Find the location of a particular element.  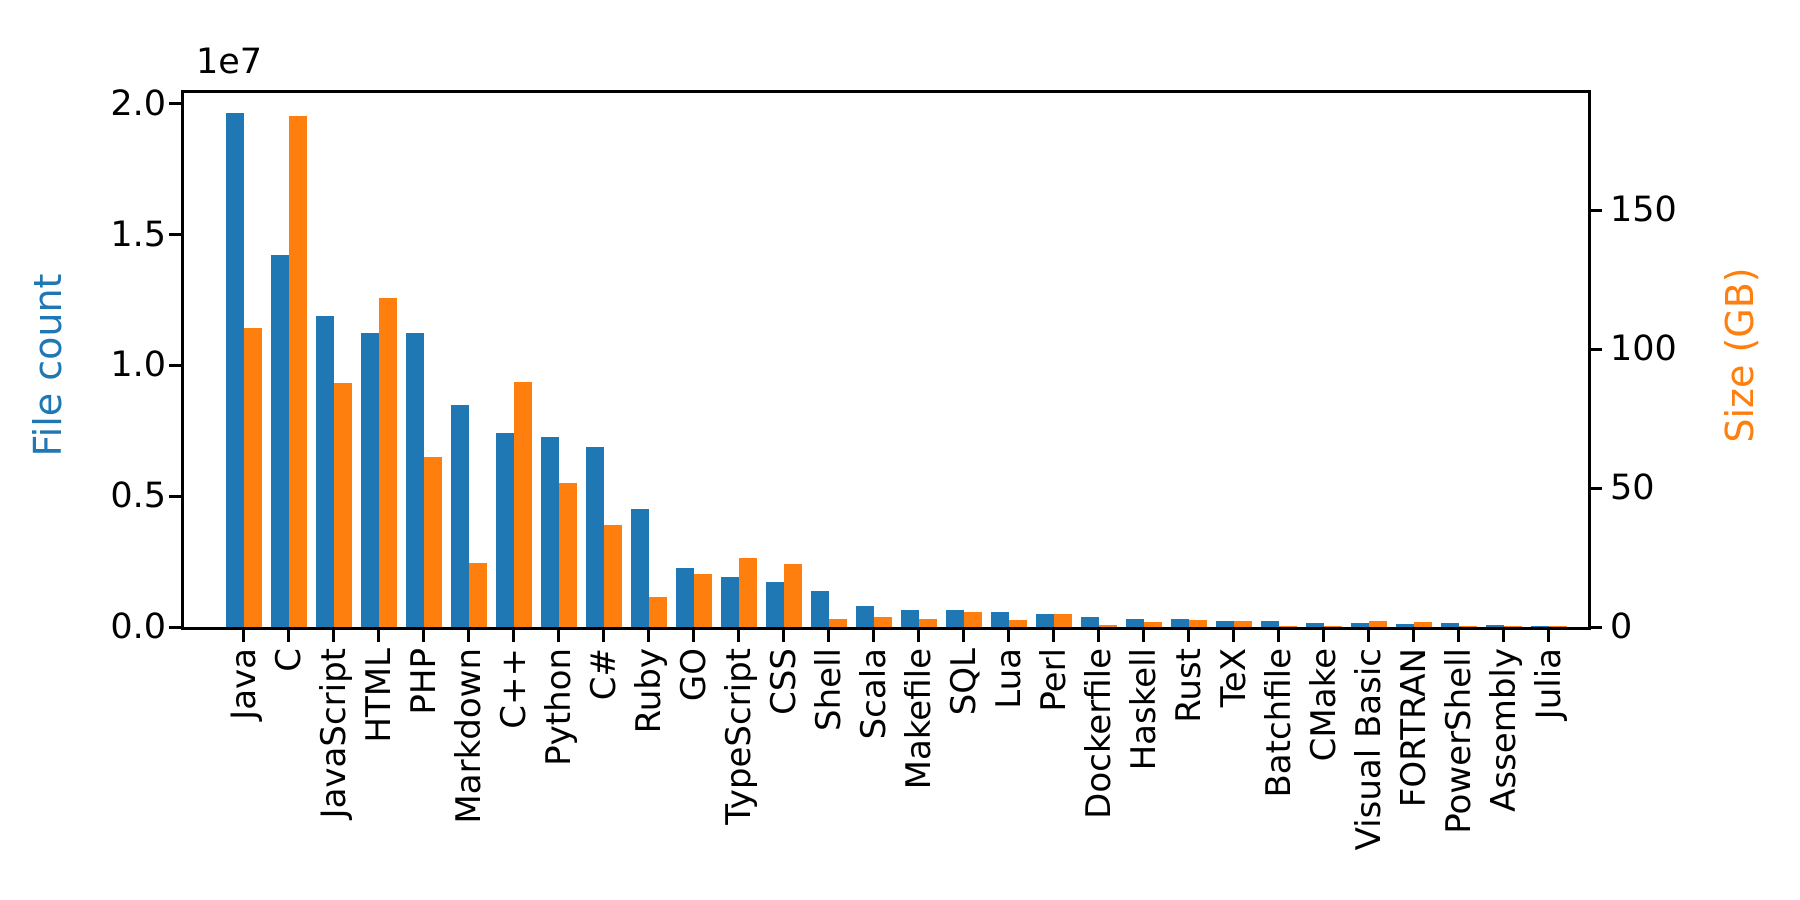

bar-filecount-ruby is located at coordinates (639, 568).